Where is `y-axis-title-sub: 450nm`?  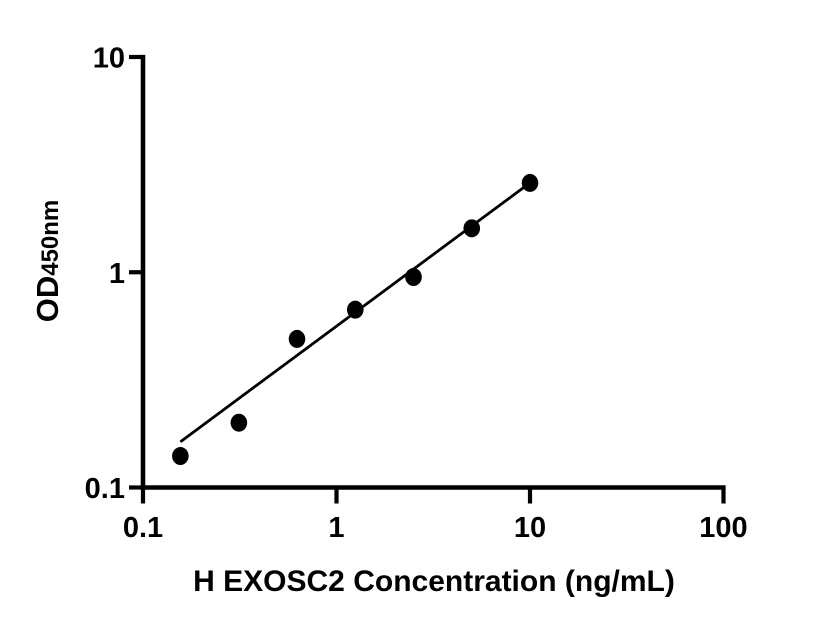
y-axis-title-sub: 450nm is located at coordinates (50, 237).